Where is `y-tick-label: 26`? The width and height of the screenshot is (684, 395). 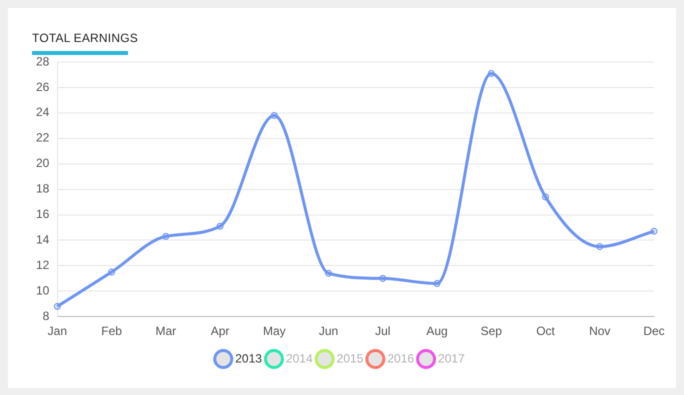
y-tick-label: 26 is located at coordinates (43, 87).